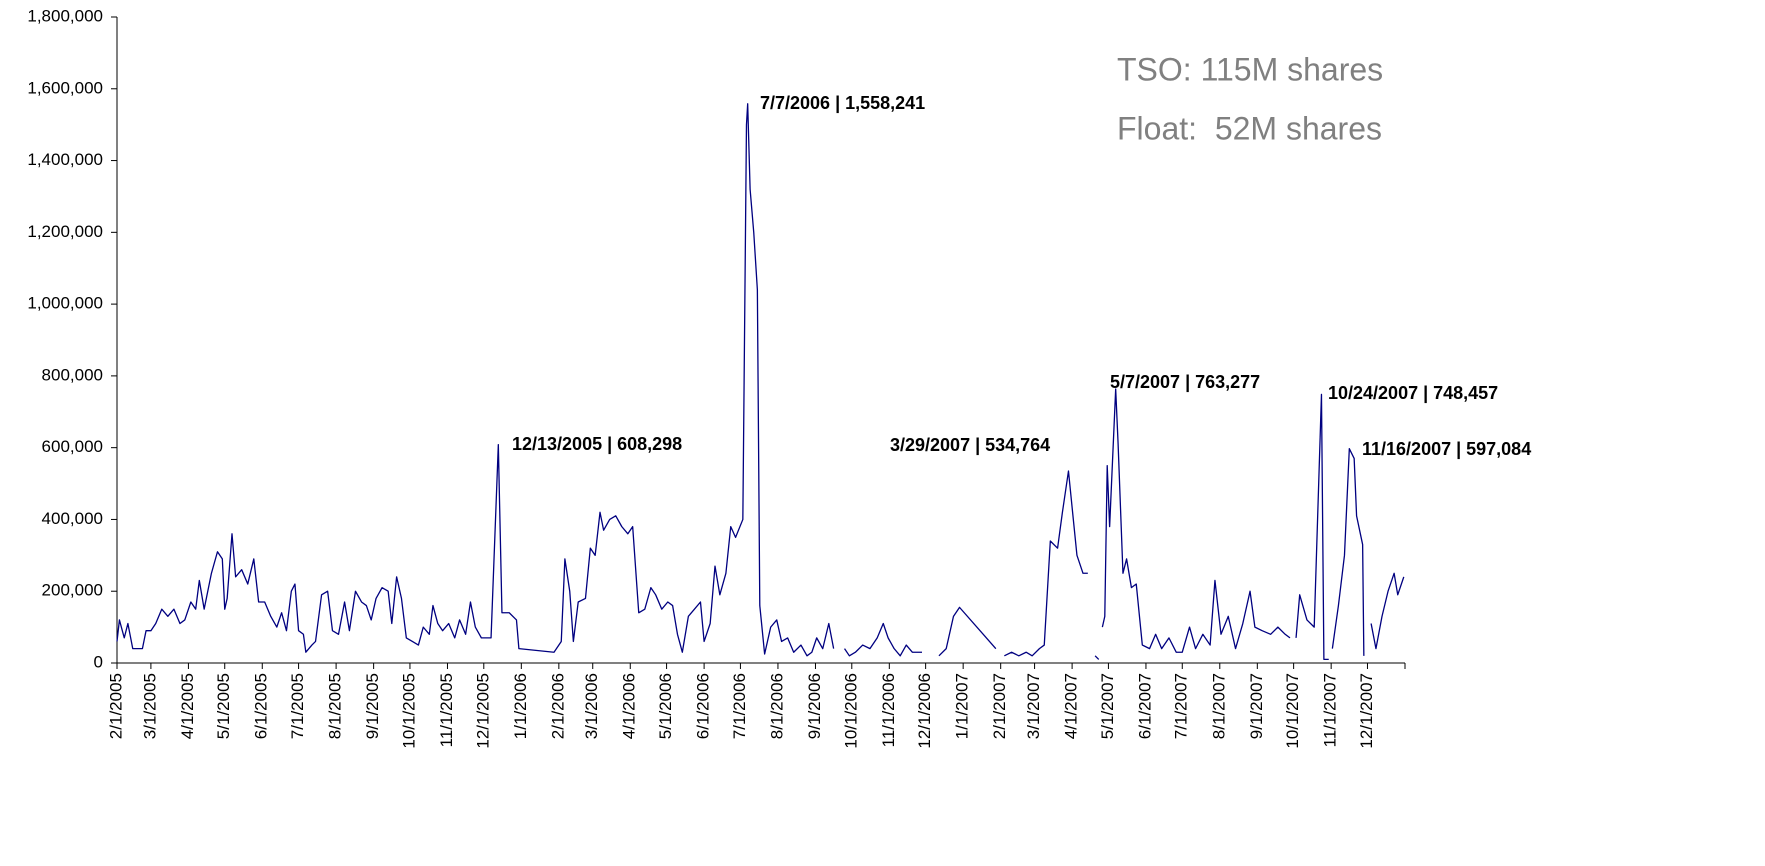  I want to click on x-tick-label: 4/1/2007, so click(1071, 706).